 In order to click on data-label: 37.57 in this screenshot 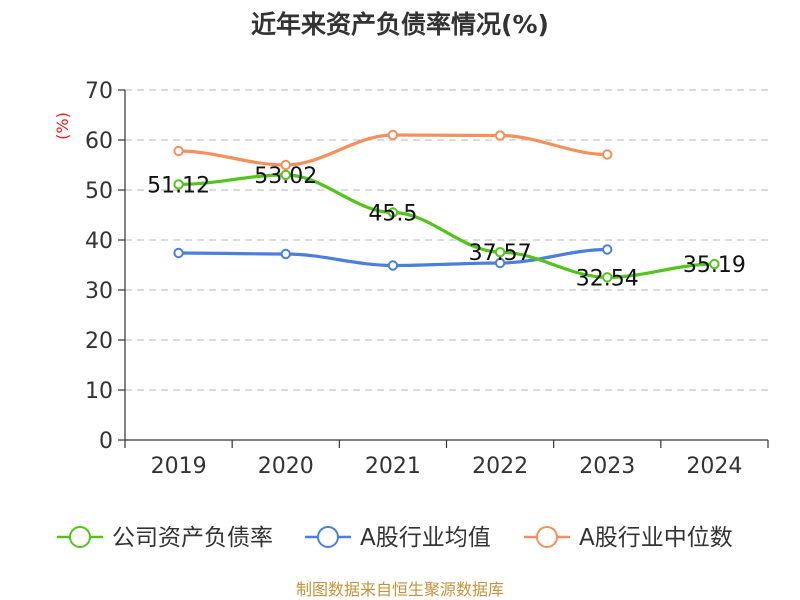, I will do `click(500, 253)`.